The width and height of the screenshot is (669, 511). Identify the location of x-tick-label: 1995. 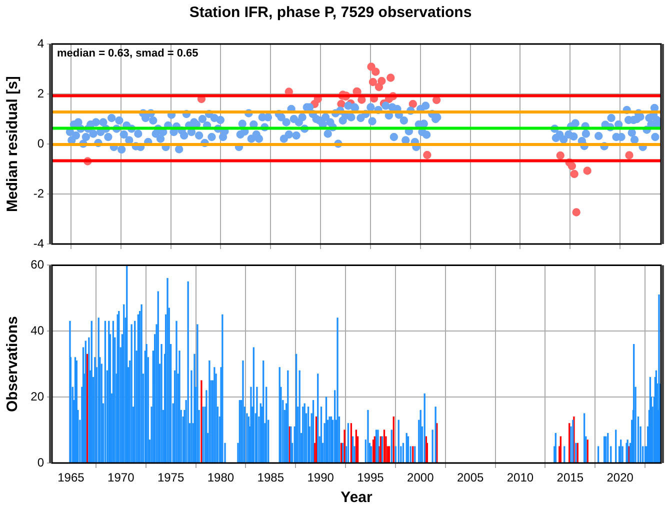
(370, 477).